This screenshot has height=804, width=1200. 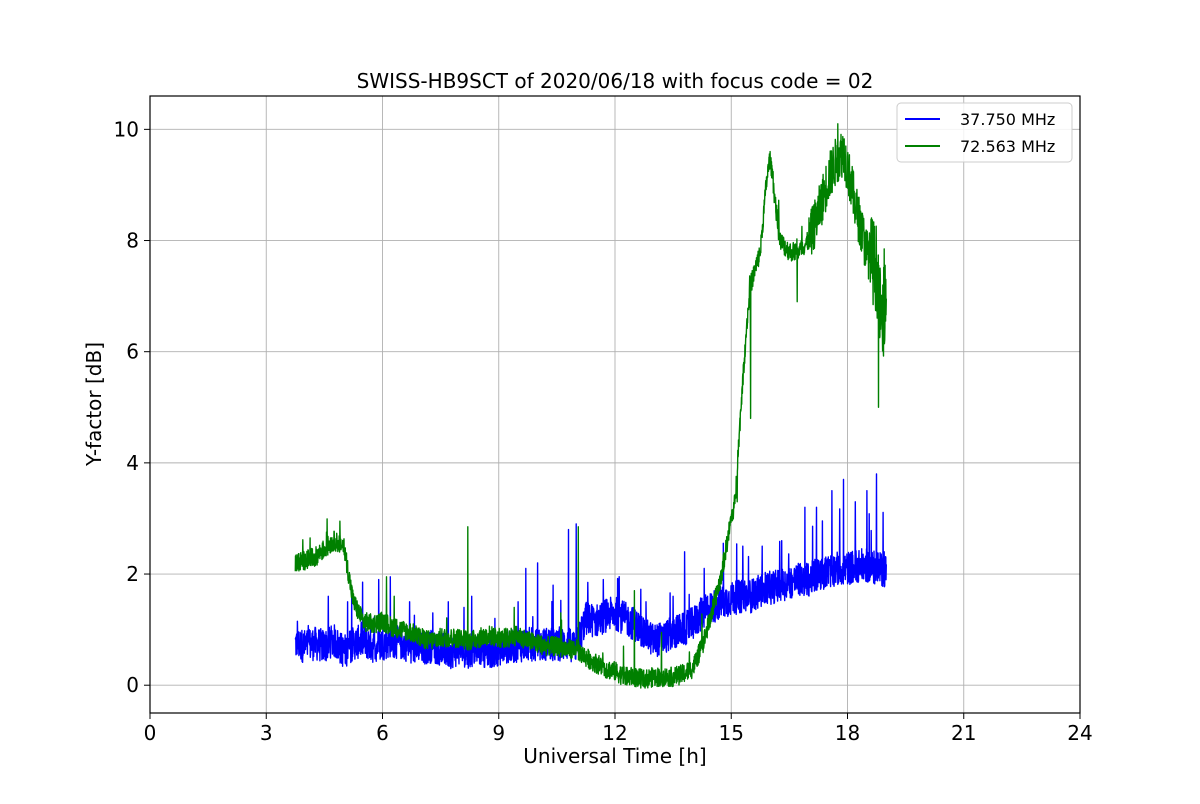 What do you see at coordinates (132, 241) in the screenshot?
I see `y-tick-label: 8` at bounding box center [132, 241].